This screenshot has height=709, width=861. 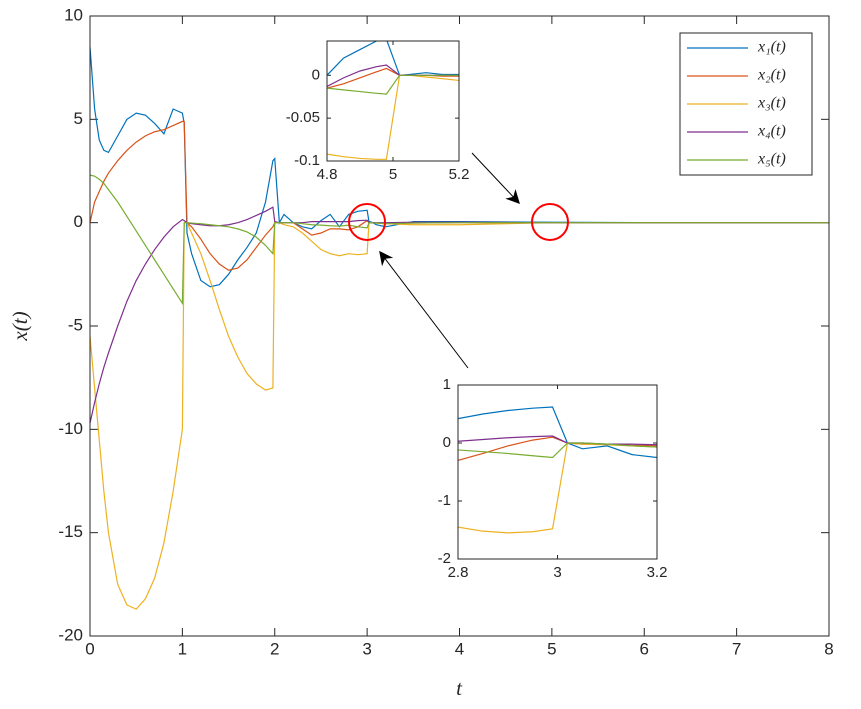 I want to click on x-tick-label: 0, so click(x=89, y=648).